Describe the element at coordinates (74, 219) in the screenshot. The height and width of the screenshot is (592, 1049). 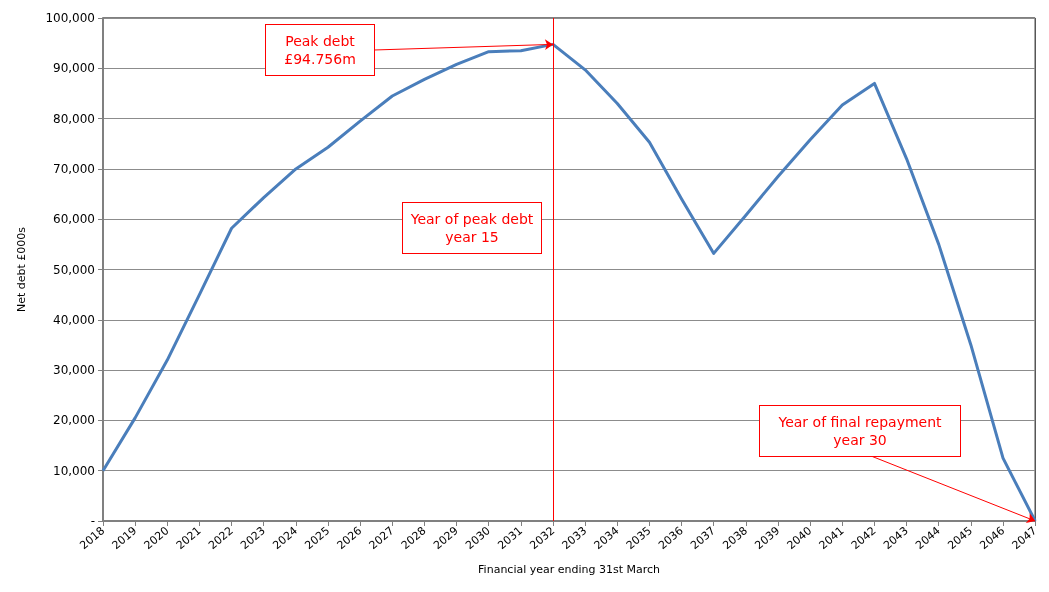
I see `y-tick-label: 60,000` at that location.